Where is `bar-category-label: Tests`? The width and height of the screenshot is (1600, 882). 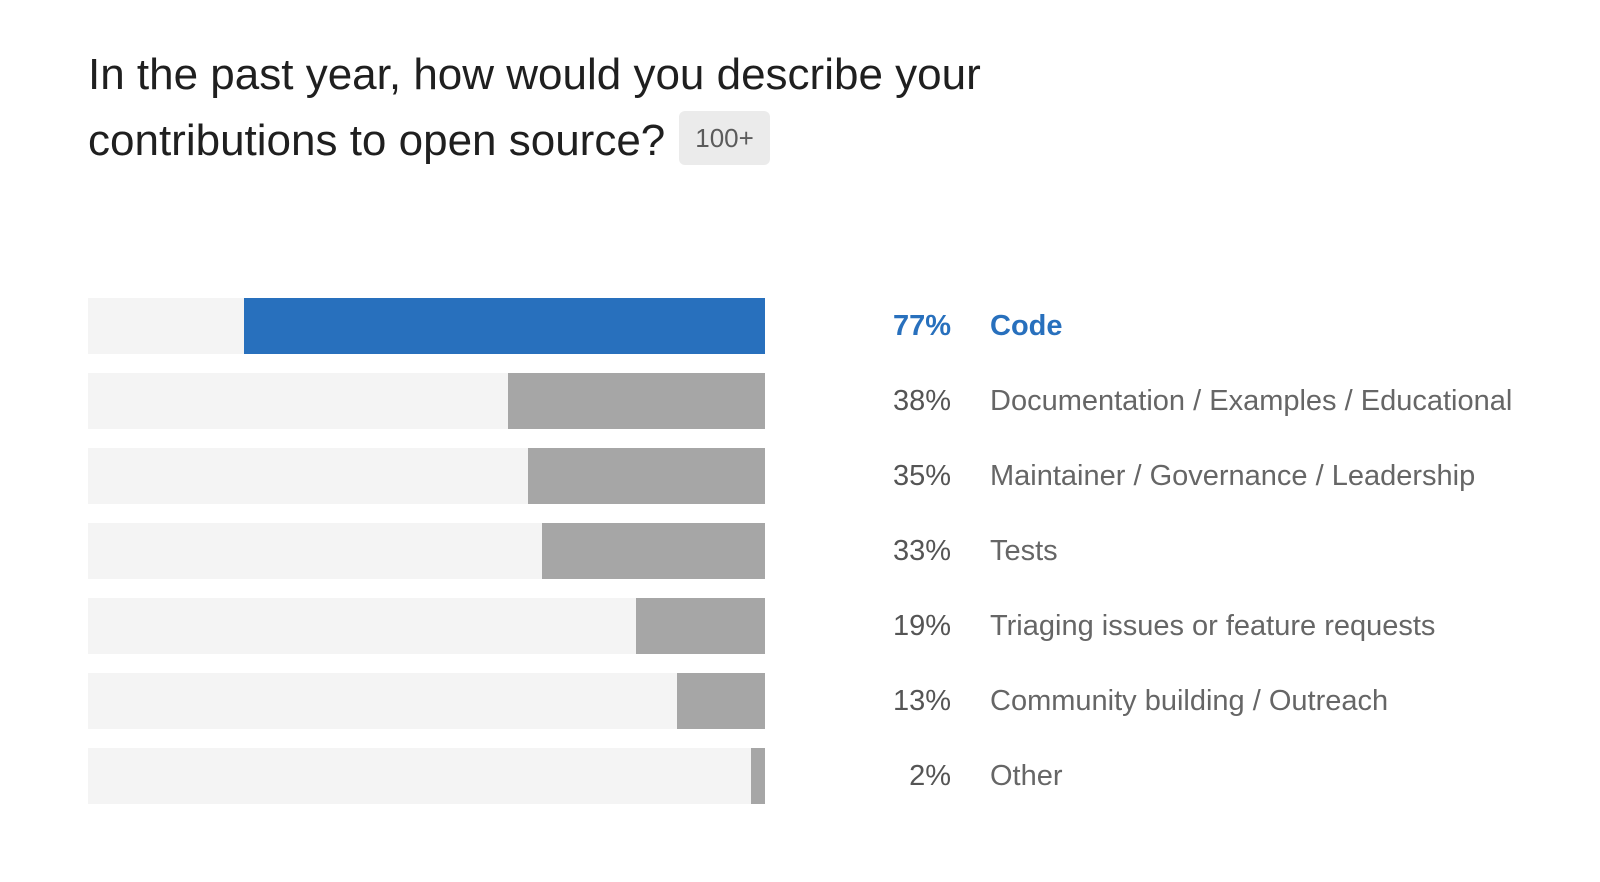
bar-category-label: Tests is located at coordinates (1024, 551).